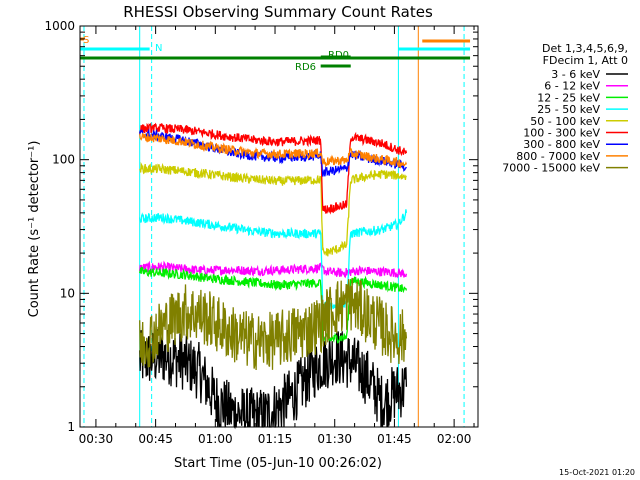  I want to click on legend-label-6: 300 - 800 keV, so click(561, 144).